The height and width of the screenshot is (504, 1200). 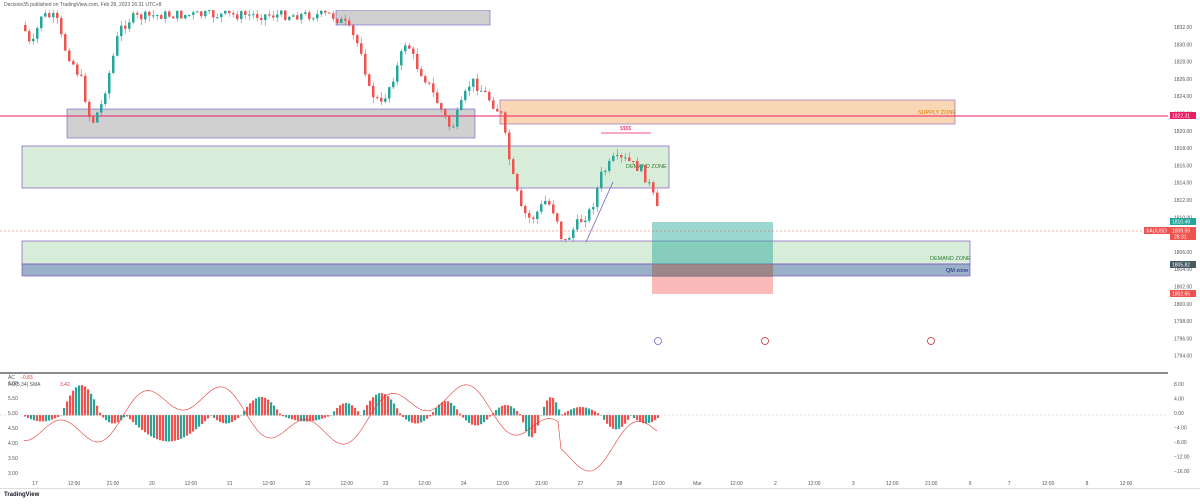 I want to click on indicator-ac-label: AC, so click(x=11, y=378).